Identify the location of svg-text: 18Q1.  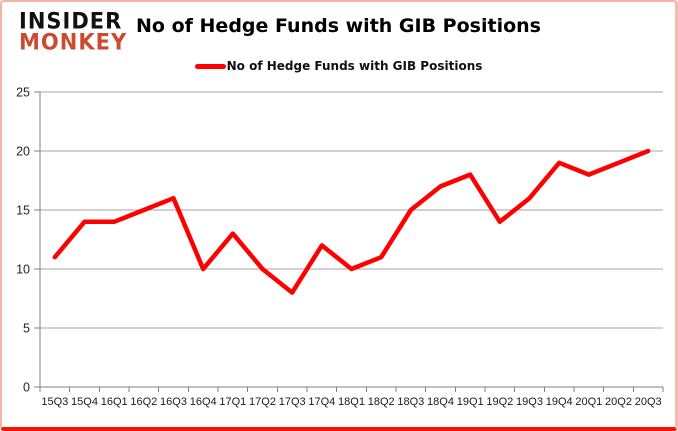
(351, 402).